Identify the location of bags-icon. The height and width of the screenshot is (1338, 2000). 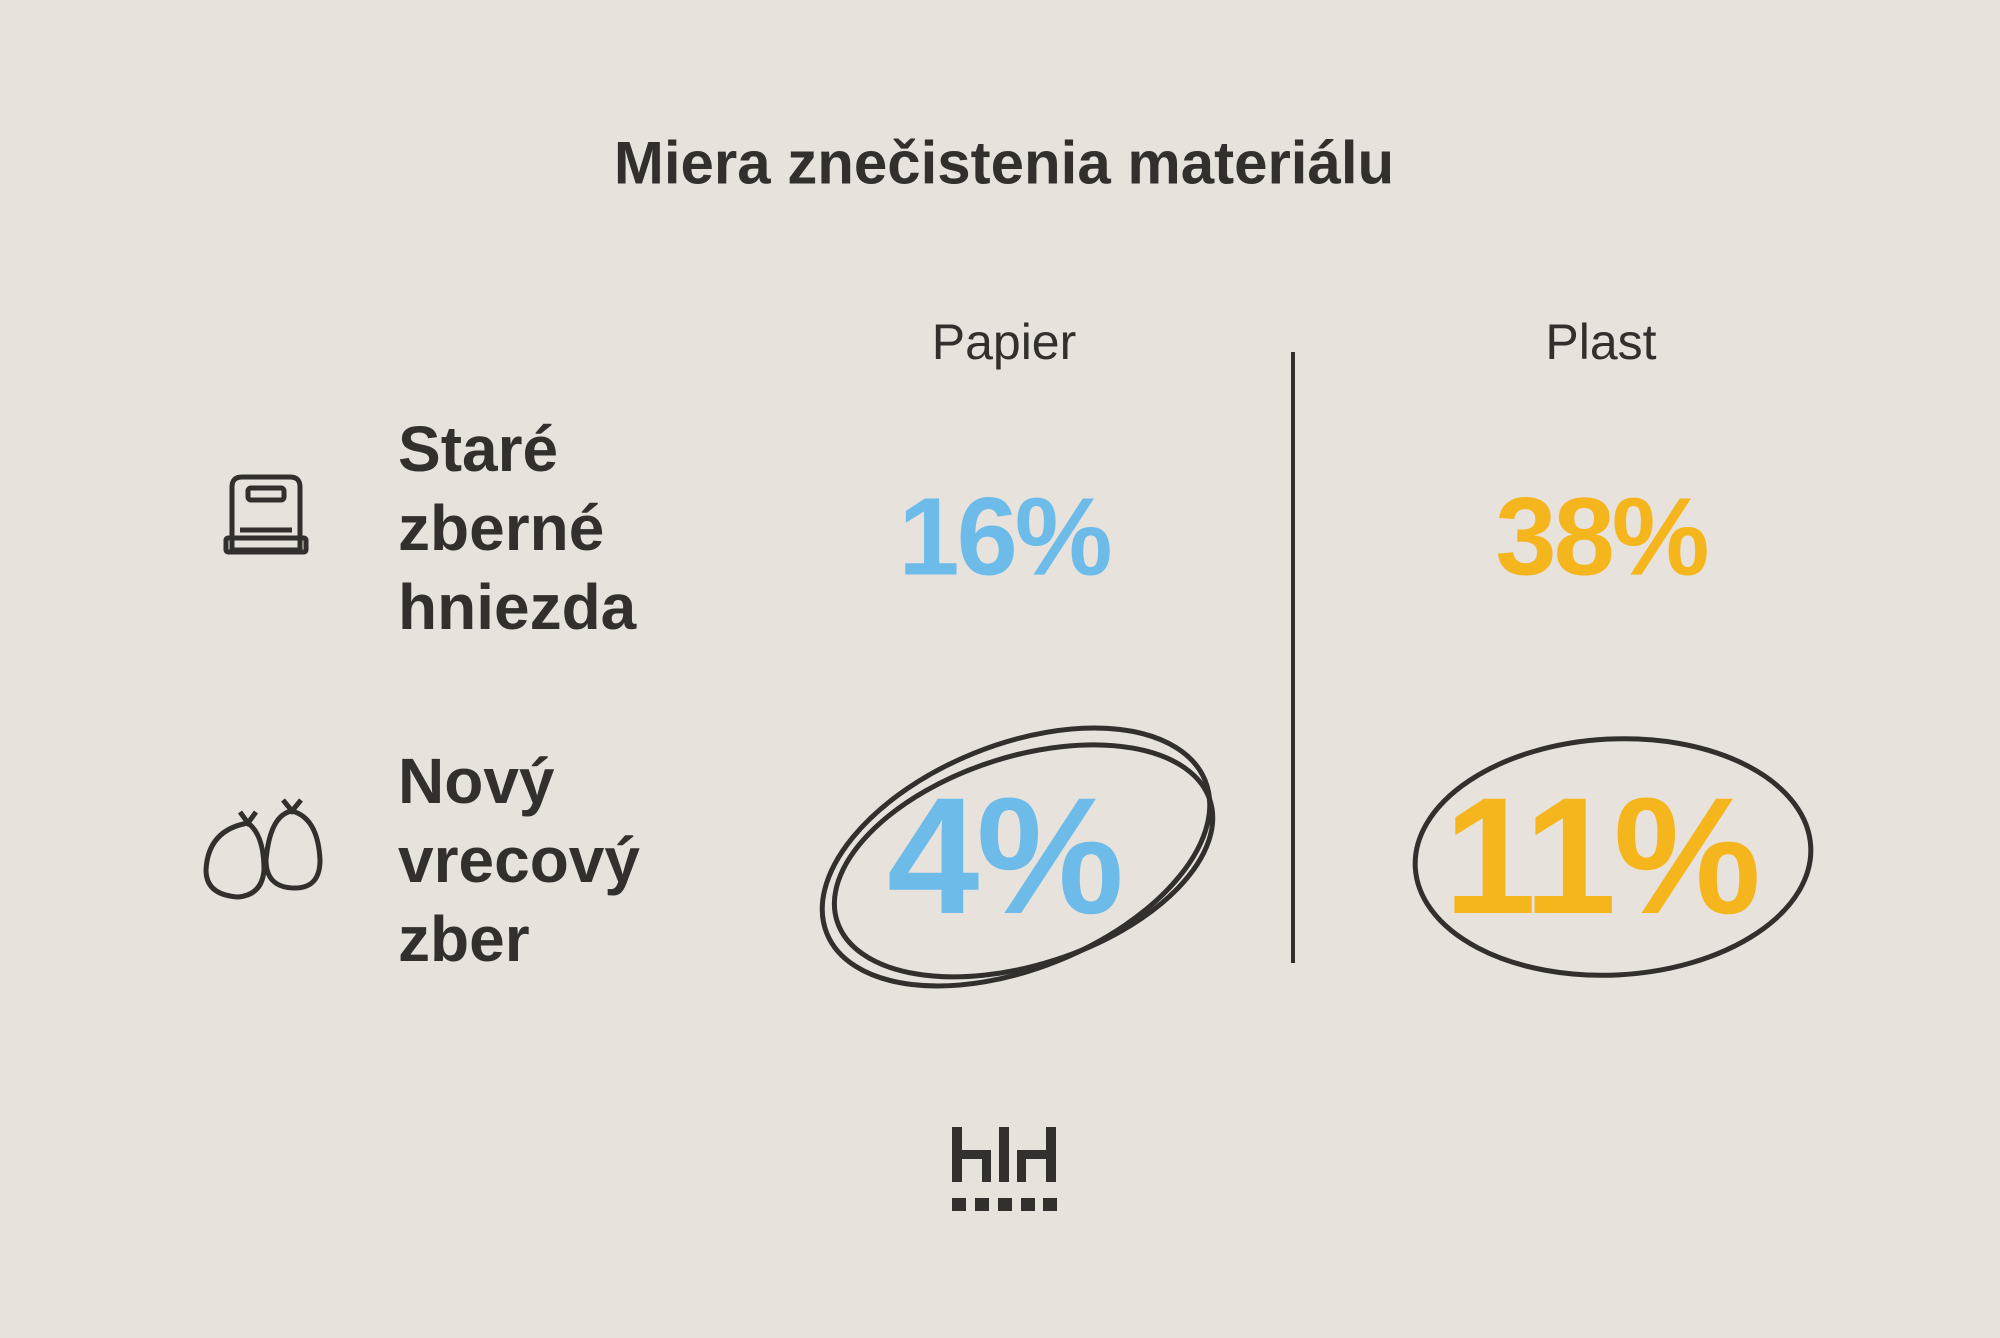
(263, 849).